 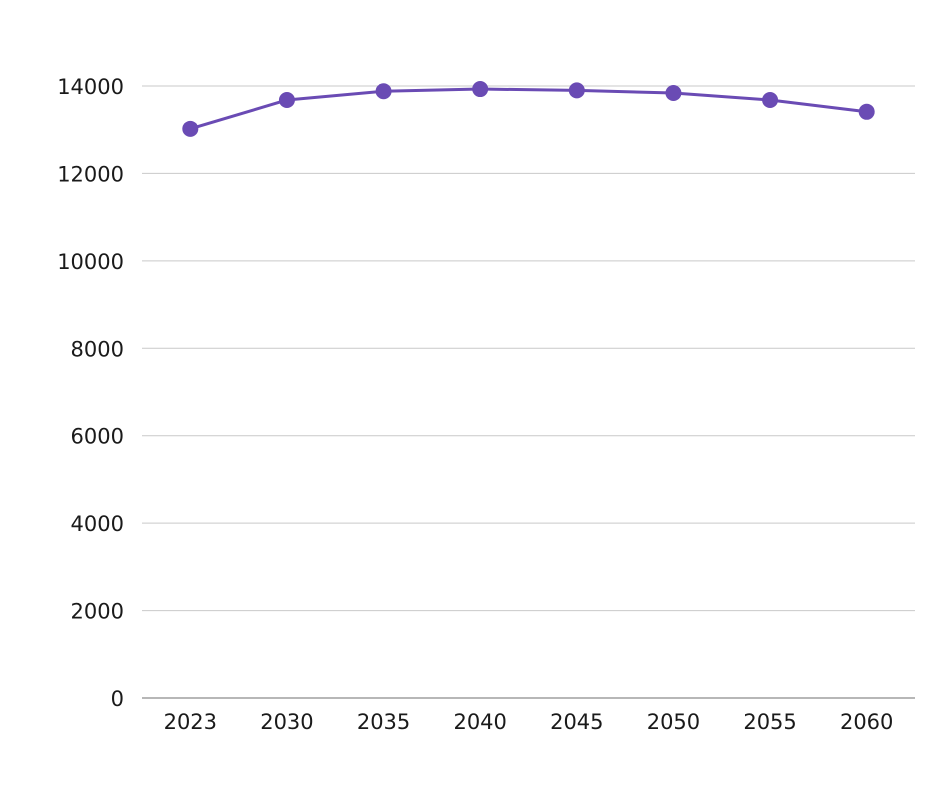 I want to click on y-tick-label: 0, so click(x=117, y=699).